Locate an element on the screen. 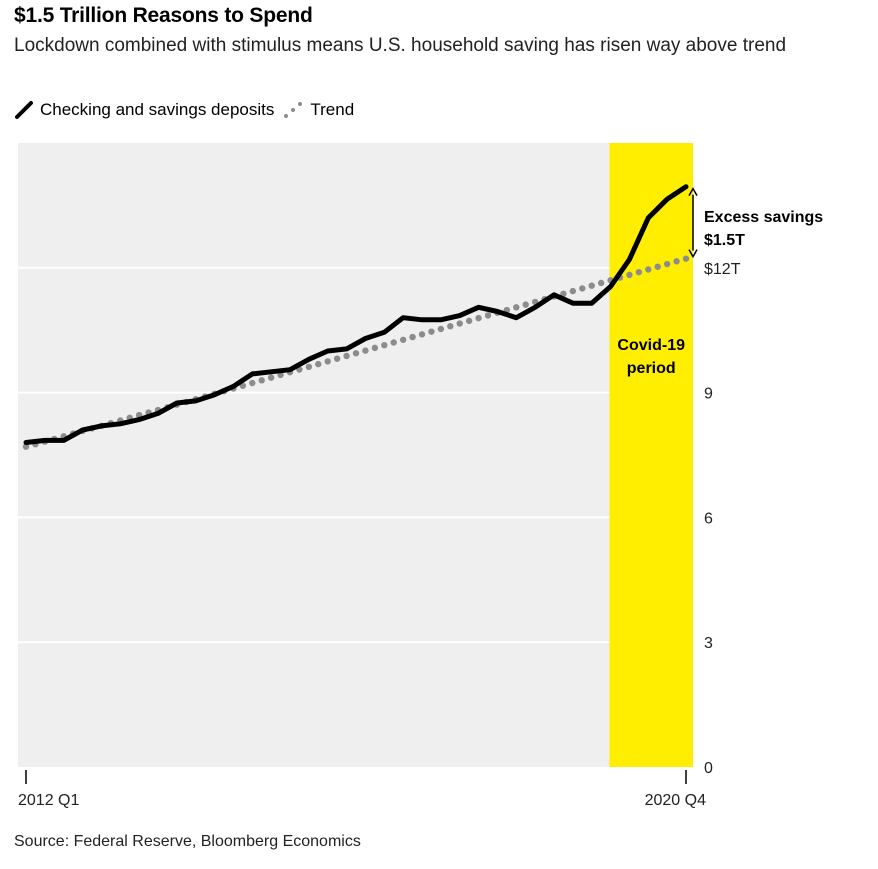  annotation-line1: Excess savings is located at coordinates (763, 217).